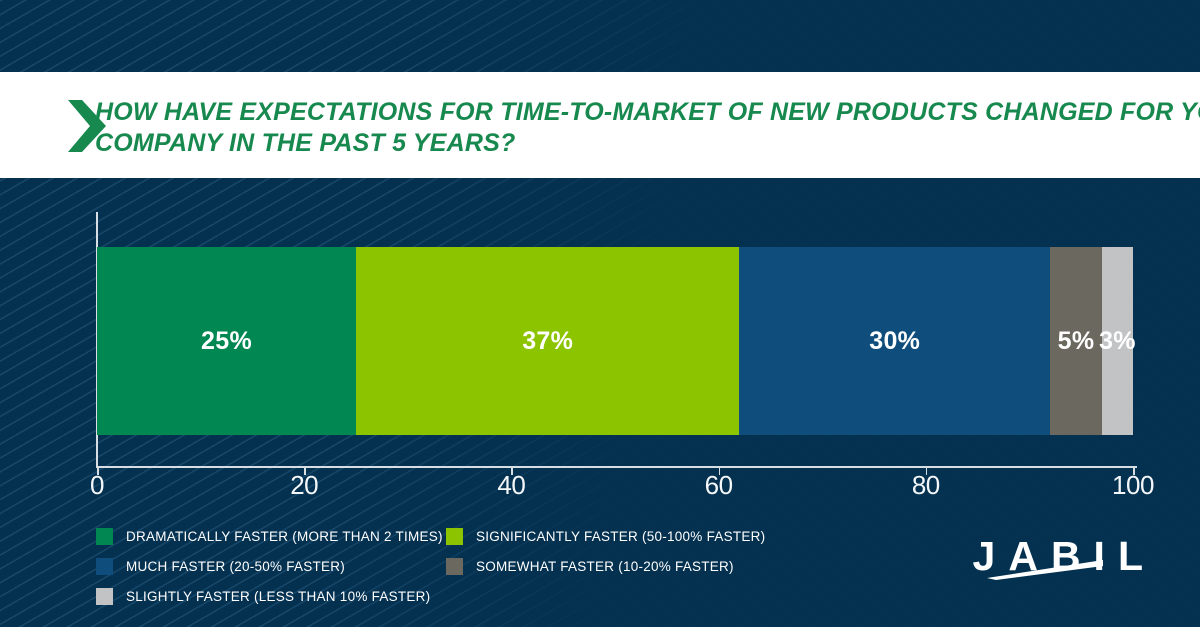 The width and height of the screenshot is (1200, 627). What do you see at coordinates (1064, 558) in the screenshot?
I see `jabil-logo: JABIL` at bounding box center [1064, 558].